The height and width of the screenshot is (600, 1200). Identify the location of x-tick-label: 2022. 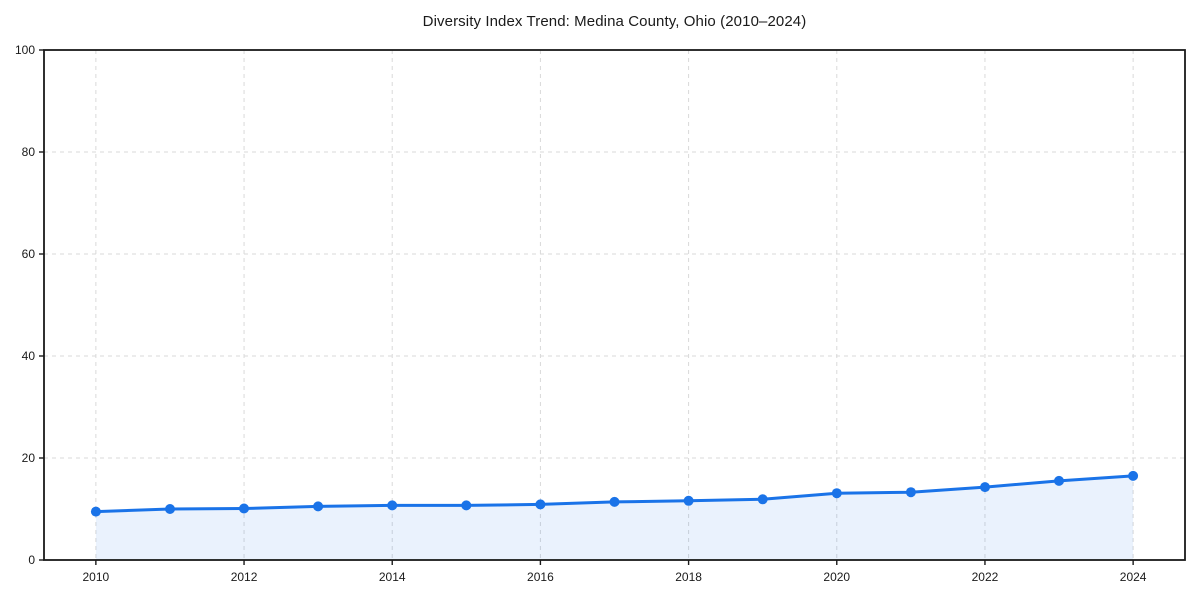
(985, 577).